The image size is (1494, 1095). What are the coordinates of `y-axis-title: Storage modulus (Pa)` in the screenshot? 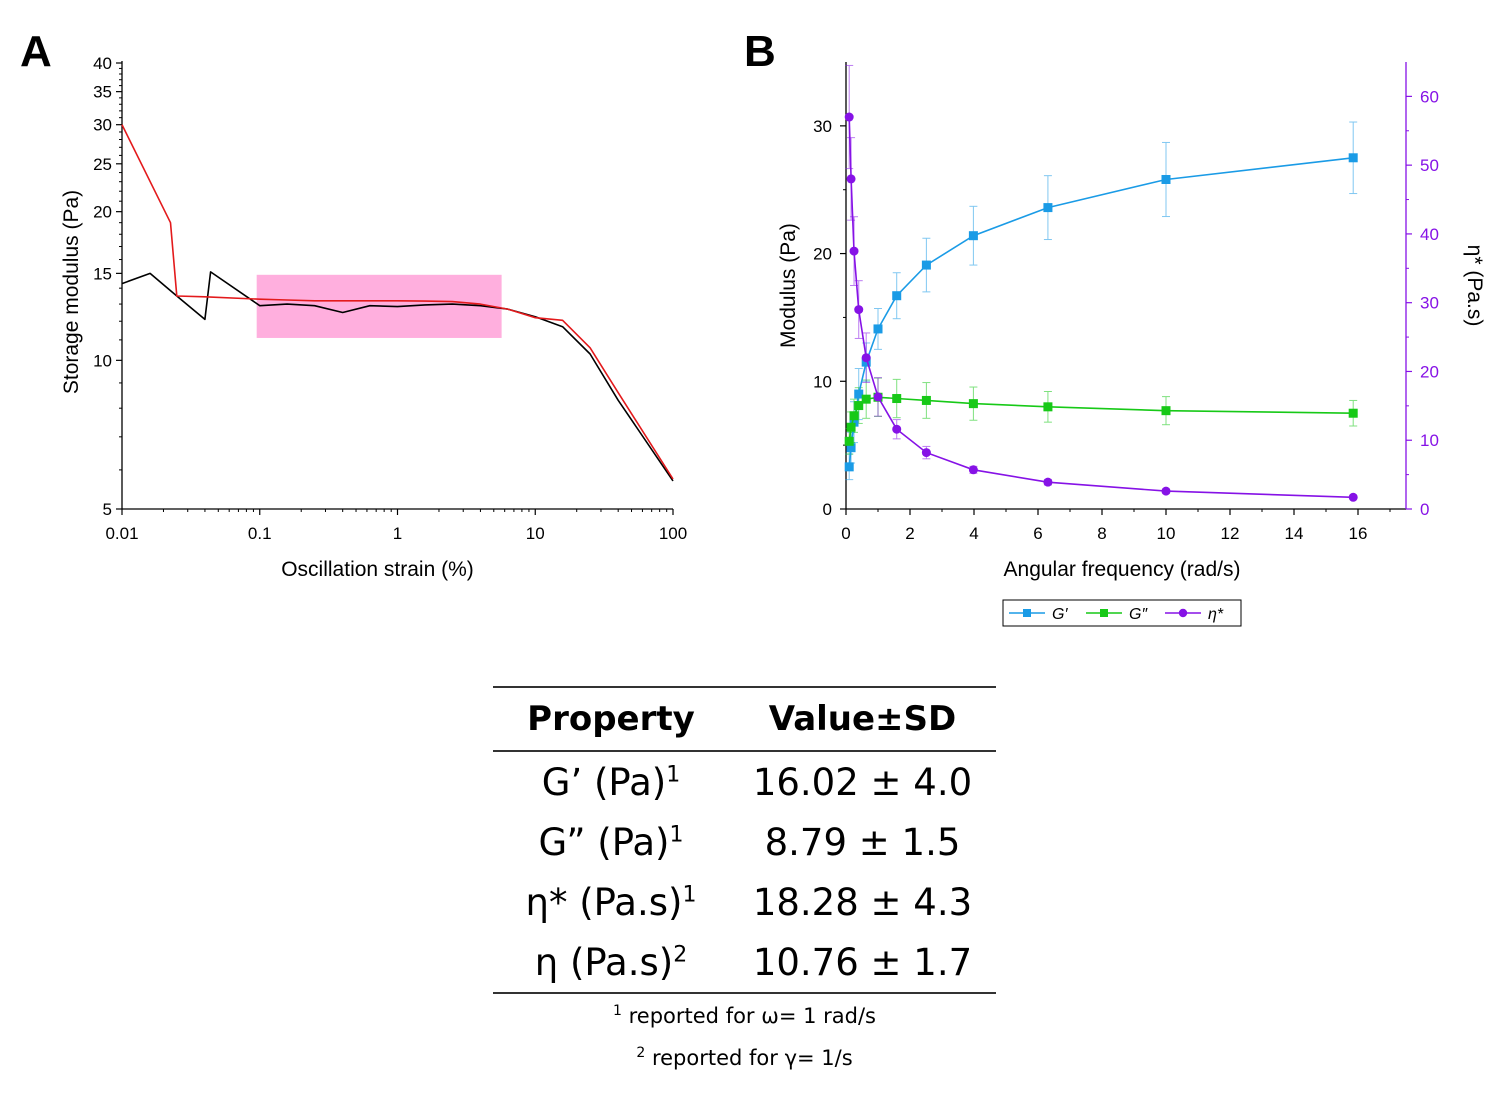 It's located at (71, 292).